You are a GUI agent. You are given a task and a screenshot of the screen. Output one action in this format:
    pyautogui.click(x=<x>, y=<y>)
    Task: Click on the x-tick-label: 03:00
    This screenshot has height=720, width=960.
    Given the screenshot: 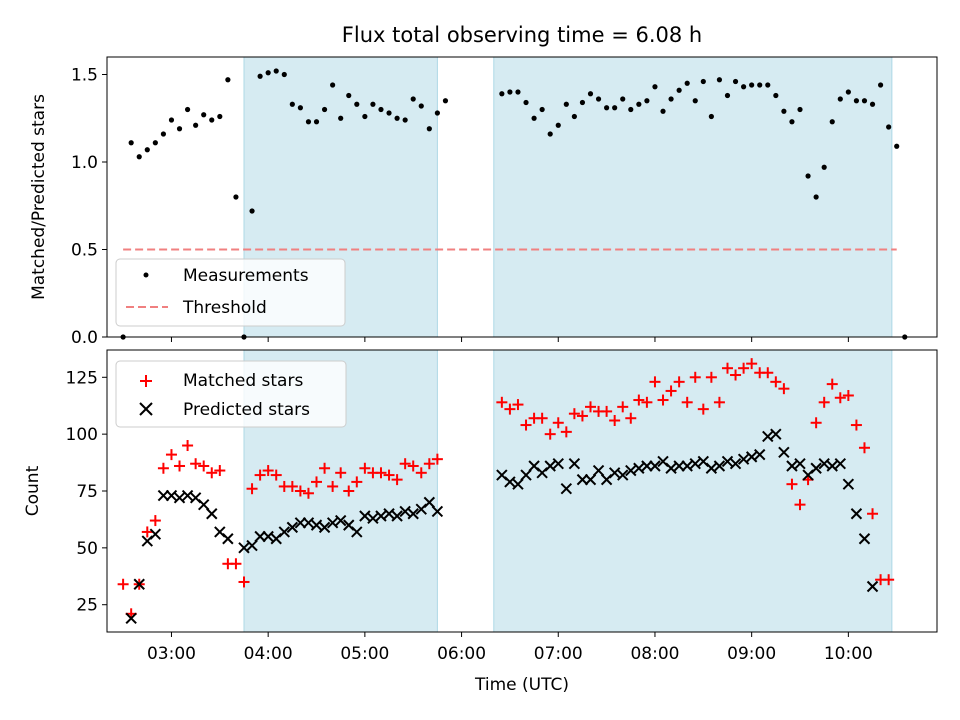 What is the action you would take?
    pyautogui.click(x=171, y=654)
    